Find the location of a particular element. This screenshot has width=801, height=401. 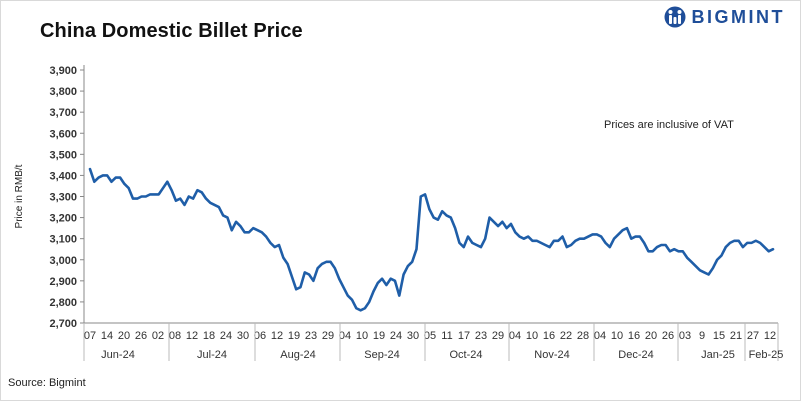

month-label: Jun-24 is located at coordinates (118, 355).